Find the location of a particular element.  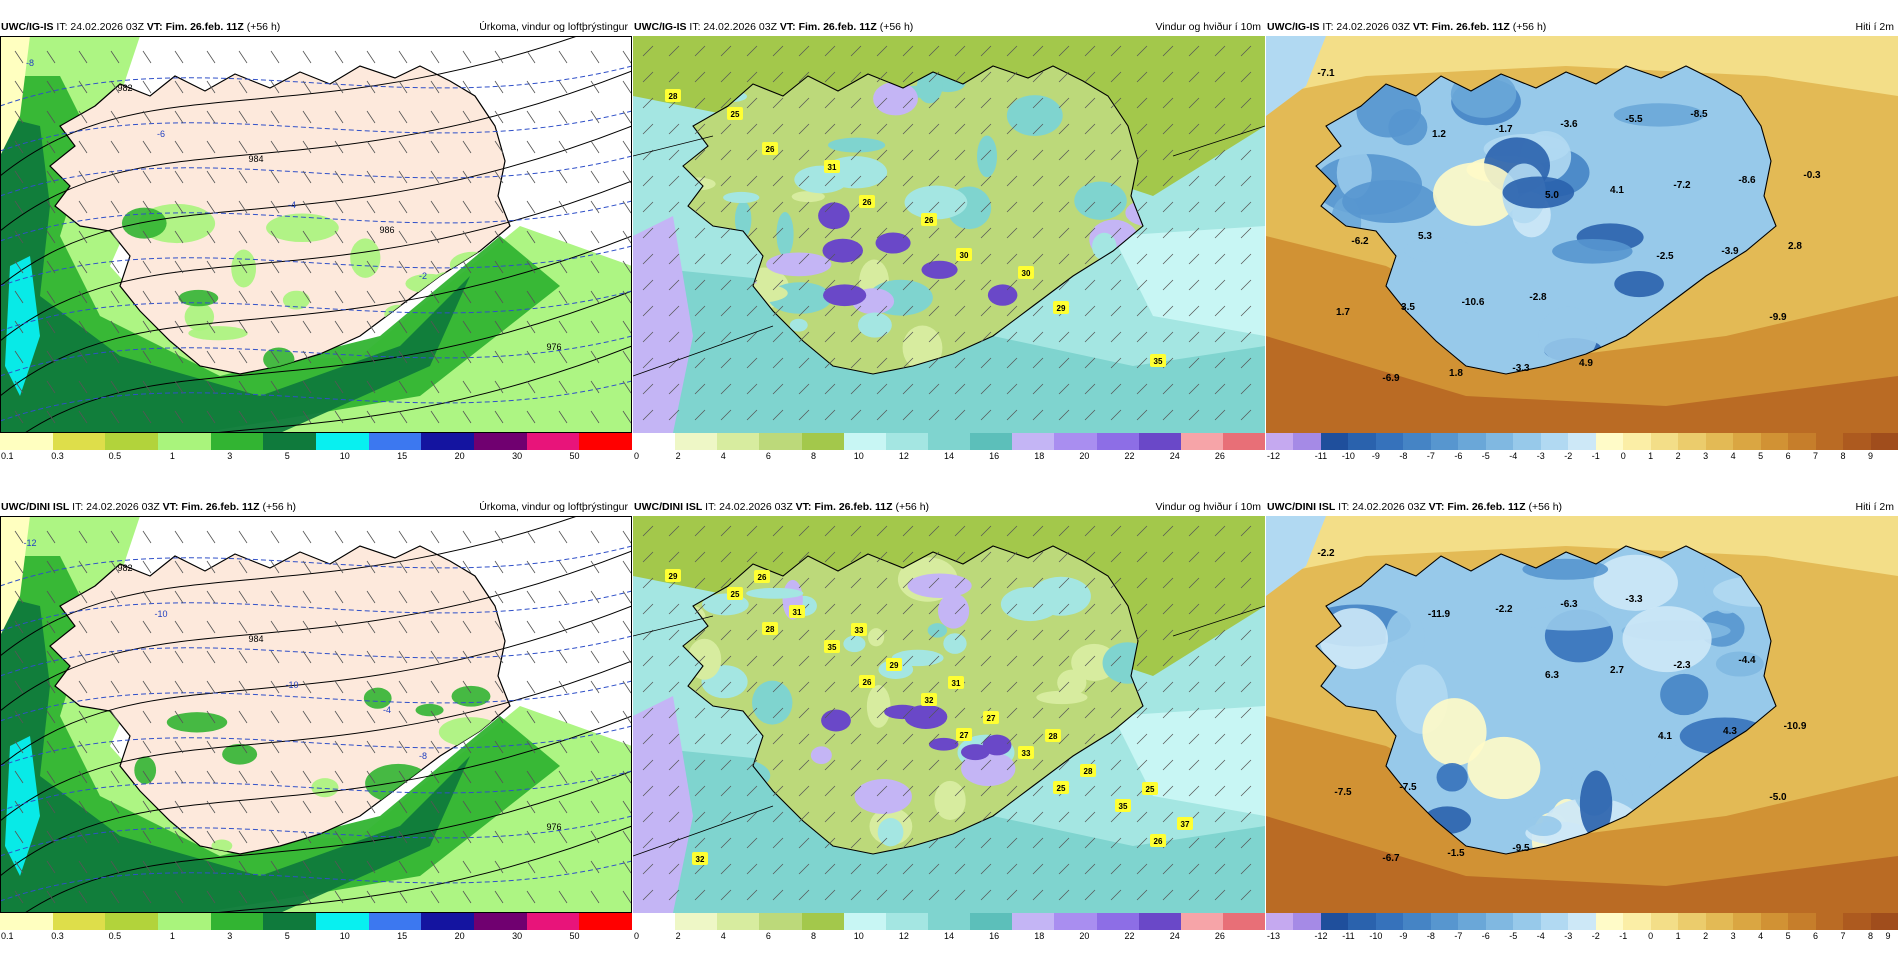

colorbar-tick-label: -1 is located at coordinates (1595, 456).